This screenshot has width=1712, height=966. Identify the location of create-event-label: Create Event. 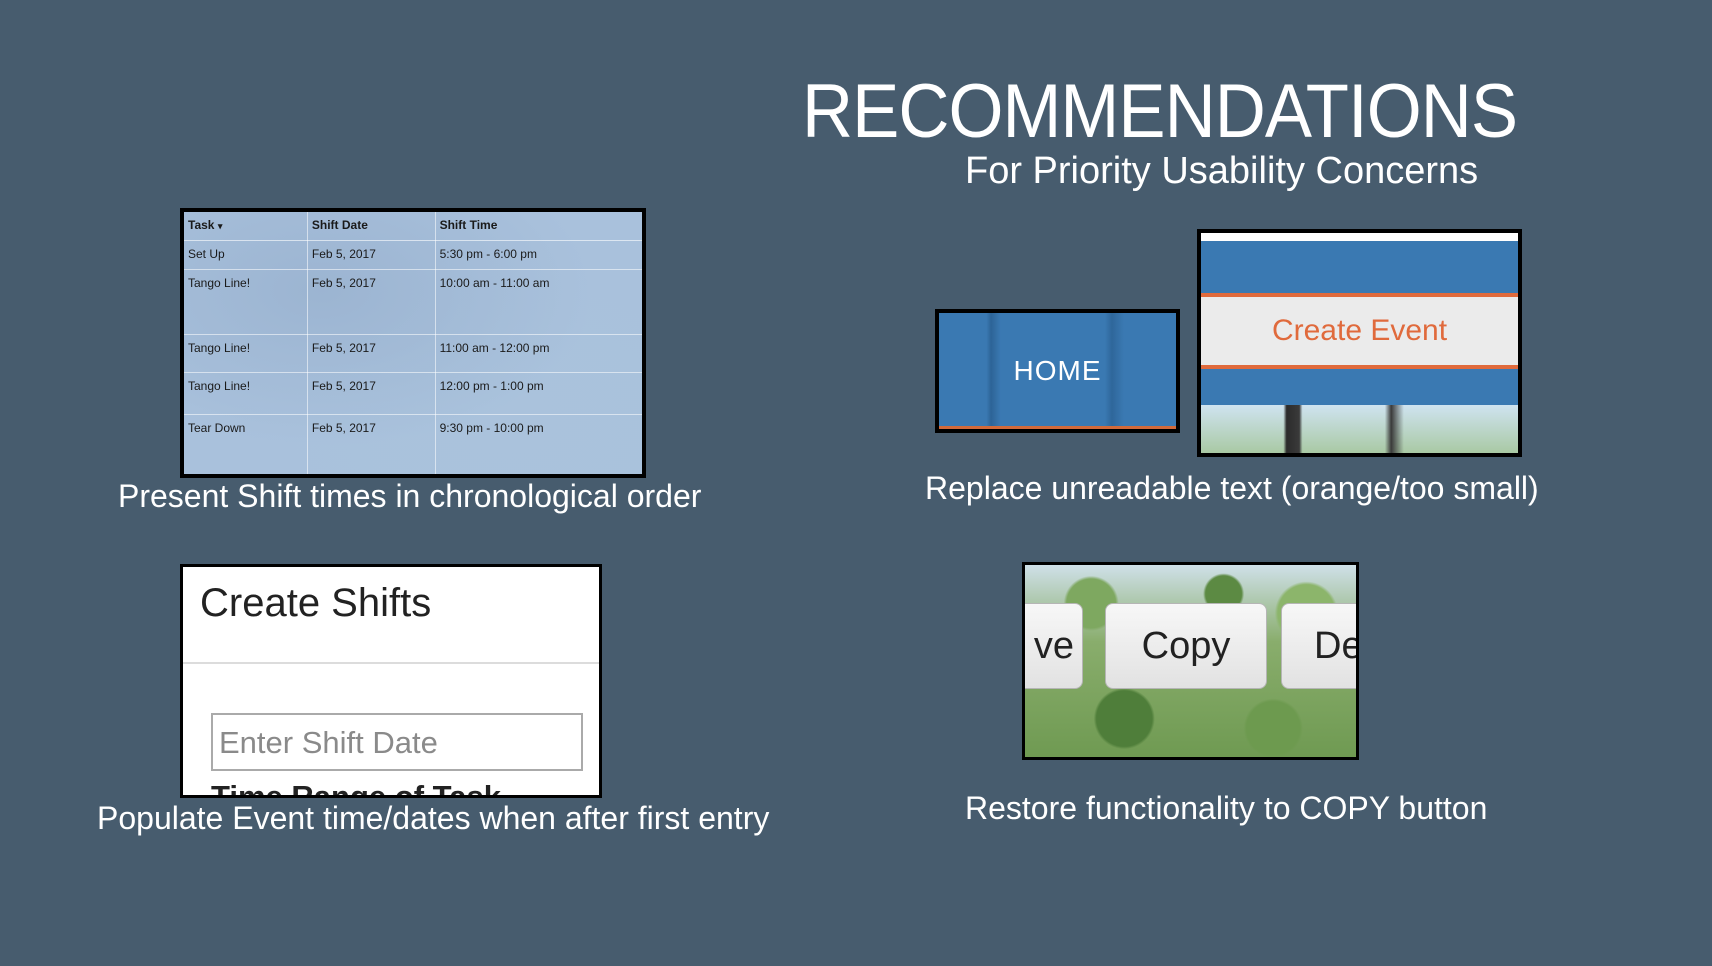
(1359, 330).